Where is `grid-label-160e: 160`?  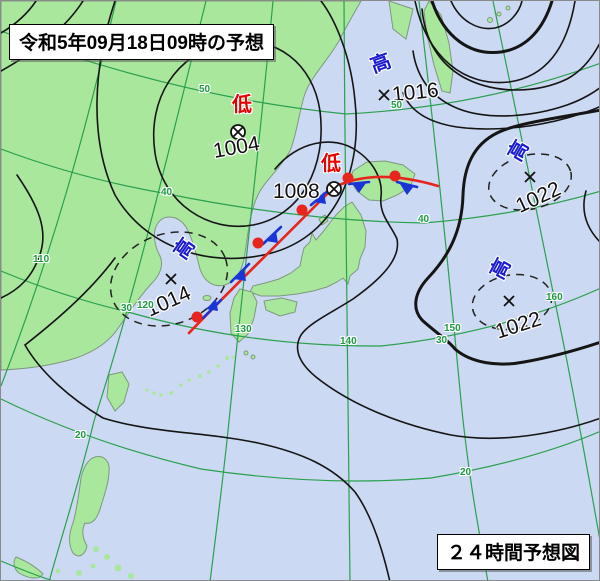
grid-label-160e: 160 is located at coordinates (554, 297).